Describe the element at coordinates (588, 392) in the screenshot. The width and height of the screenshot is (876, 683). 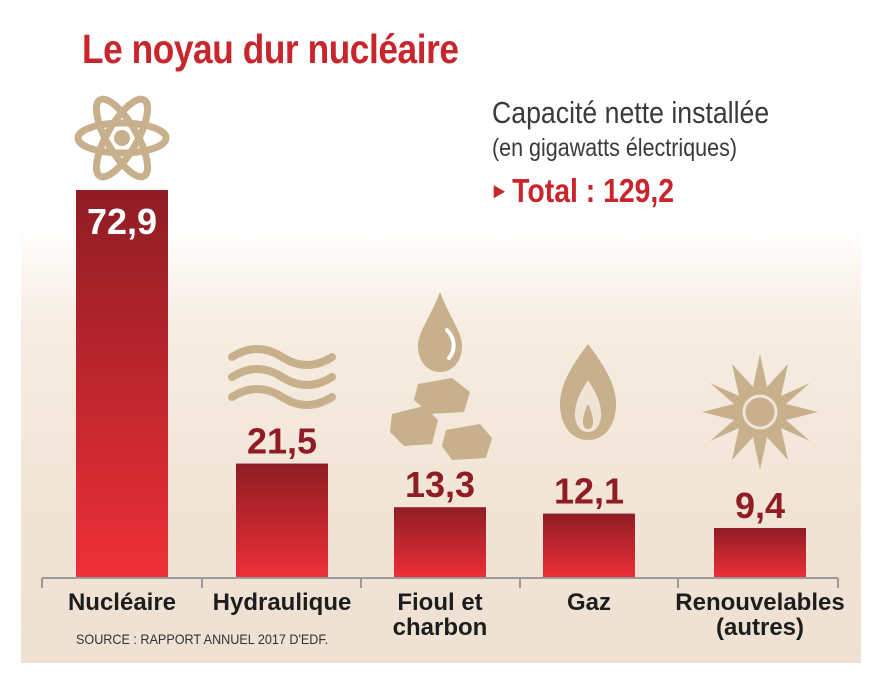
I see `gas-flame-icon` at that location.